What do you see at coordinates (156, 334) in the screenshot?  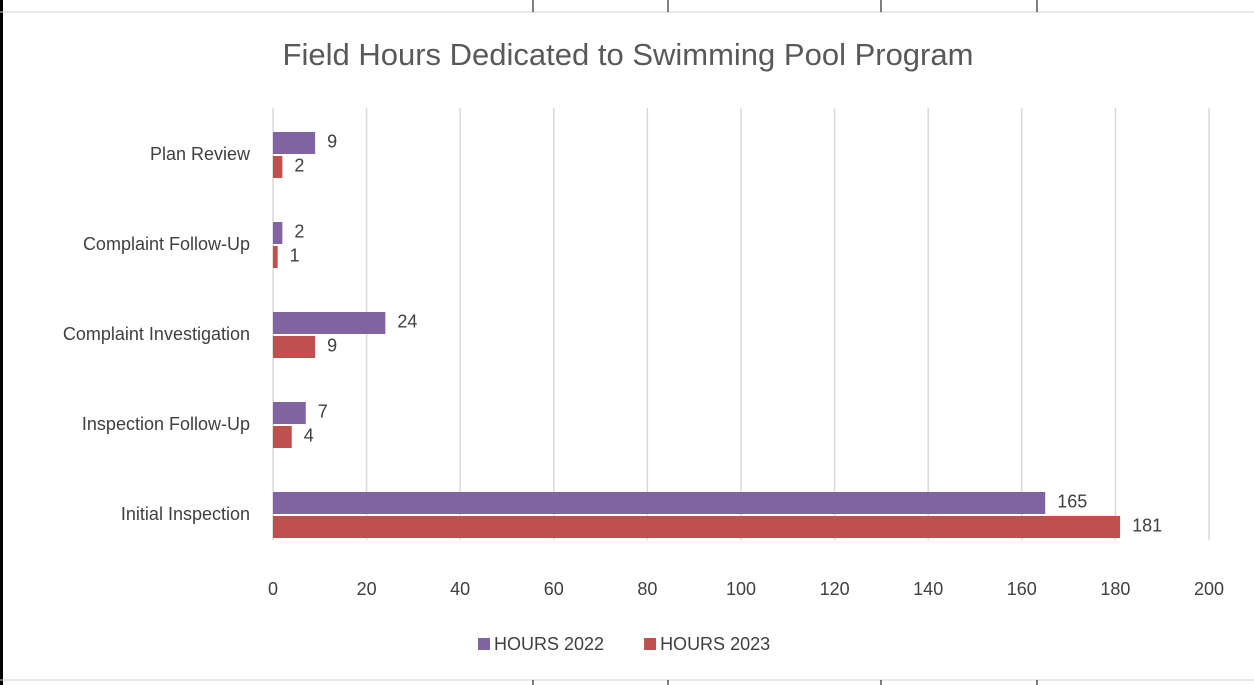 I see `y-tick-label: Complaint Investigation` at bounding box center [156, 334].